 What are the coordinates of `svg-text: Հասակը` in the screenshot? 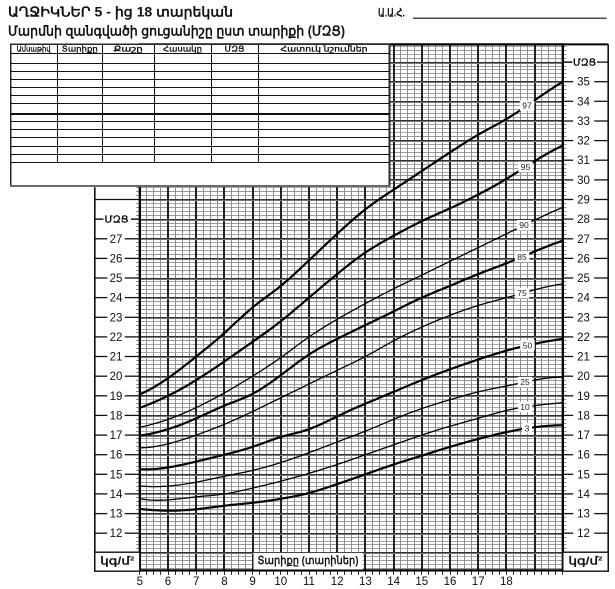 It's located at (182, 49).